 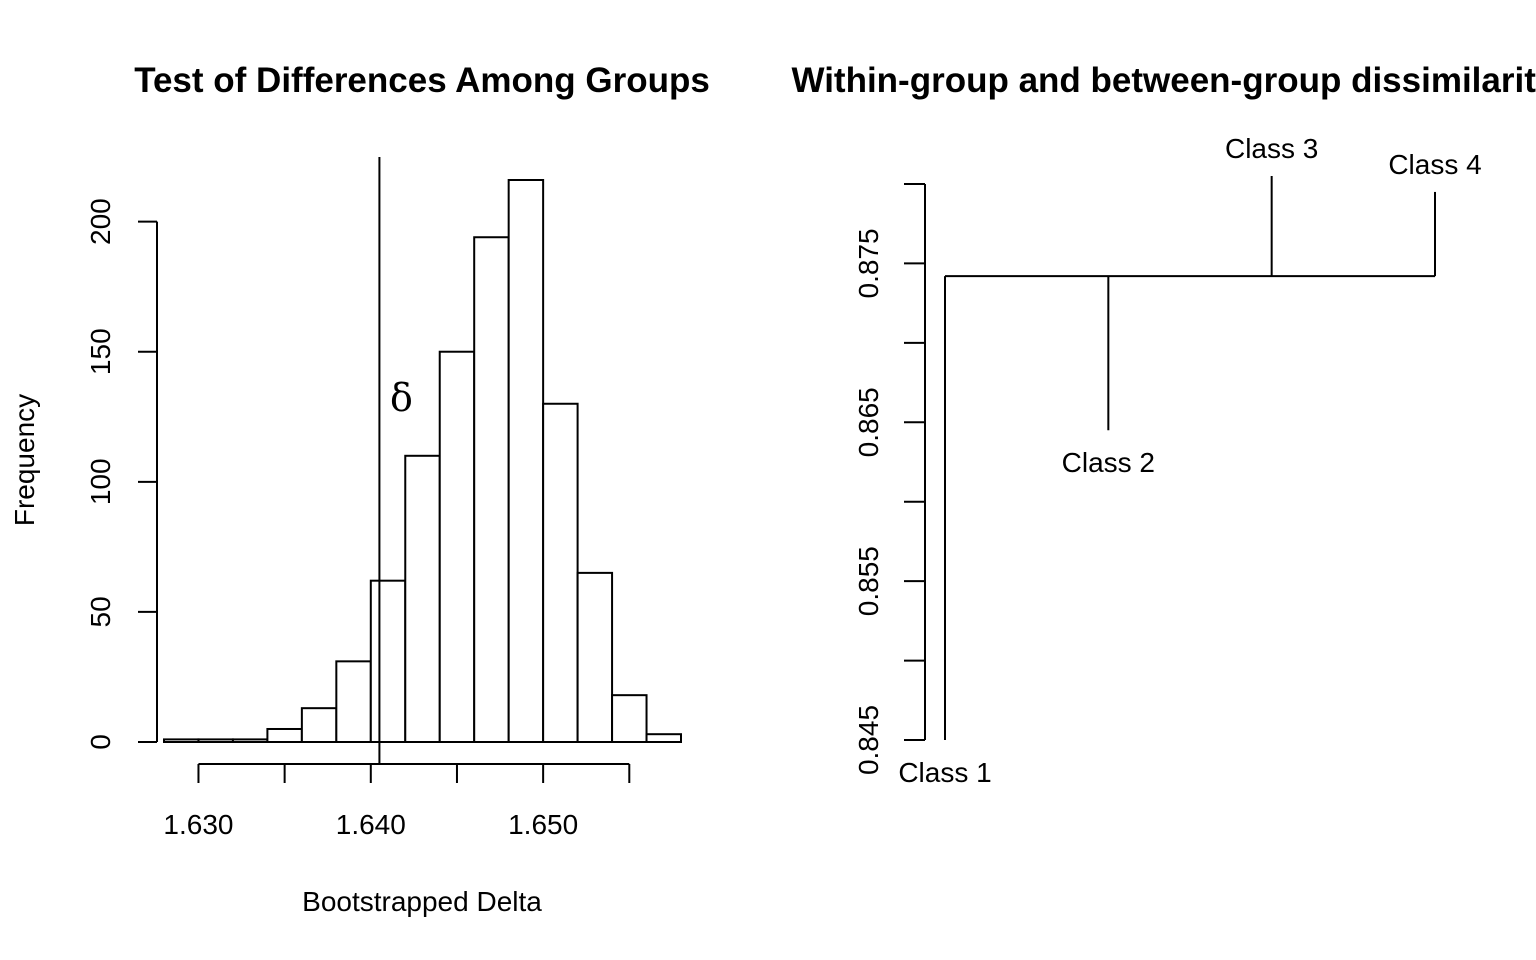 What do you see at coordinates (100, 351) in the screenshot?
I see `histogram-y-tick-label: 150` at bounding box center [100, 351].